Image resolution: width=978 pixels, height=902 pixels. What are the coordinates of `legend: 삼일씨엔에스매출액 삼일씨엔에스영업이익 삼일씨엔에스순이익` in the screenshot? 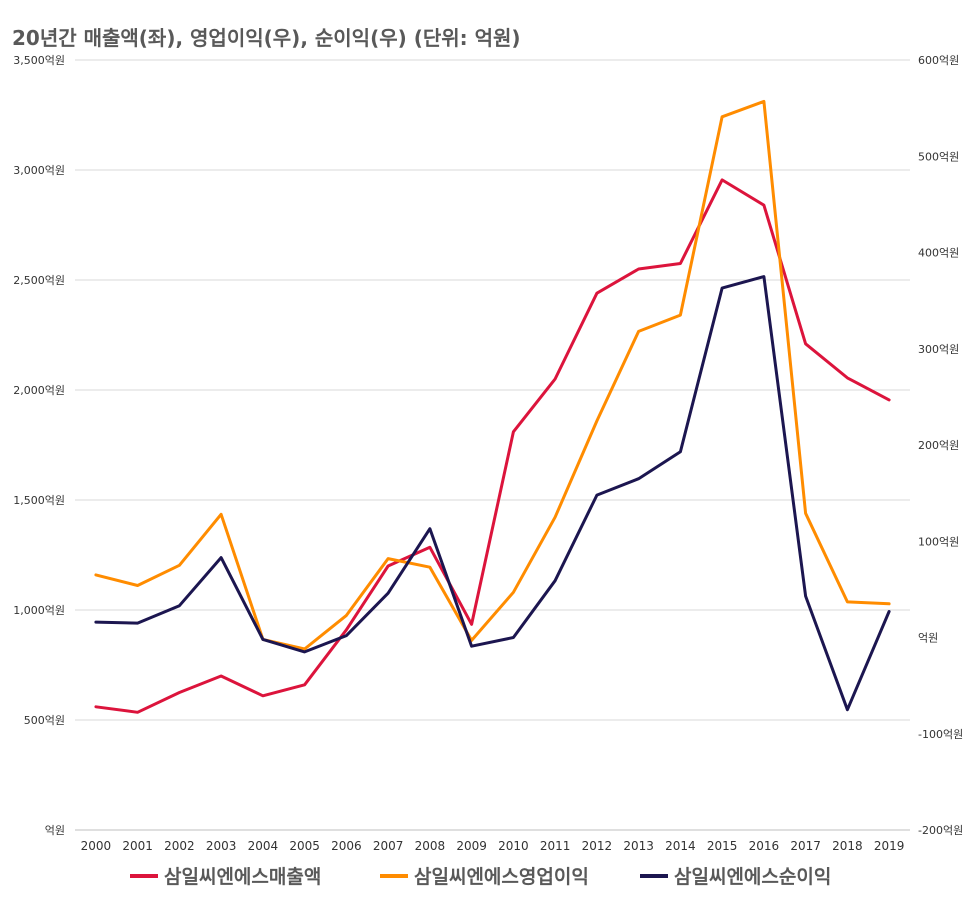 It's located at (489, 877).